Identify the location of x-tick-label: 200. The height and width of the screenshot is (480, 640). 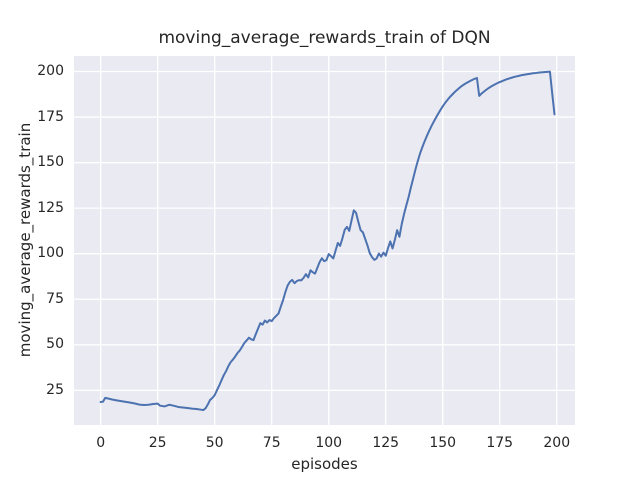
(557, 443).